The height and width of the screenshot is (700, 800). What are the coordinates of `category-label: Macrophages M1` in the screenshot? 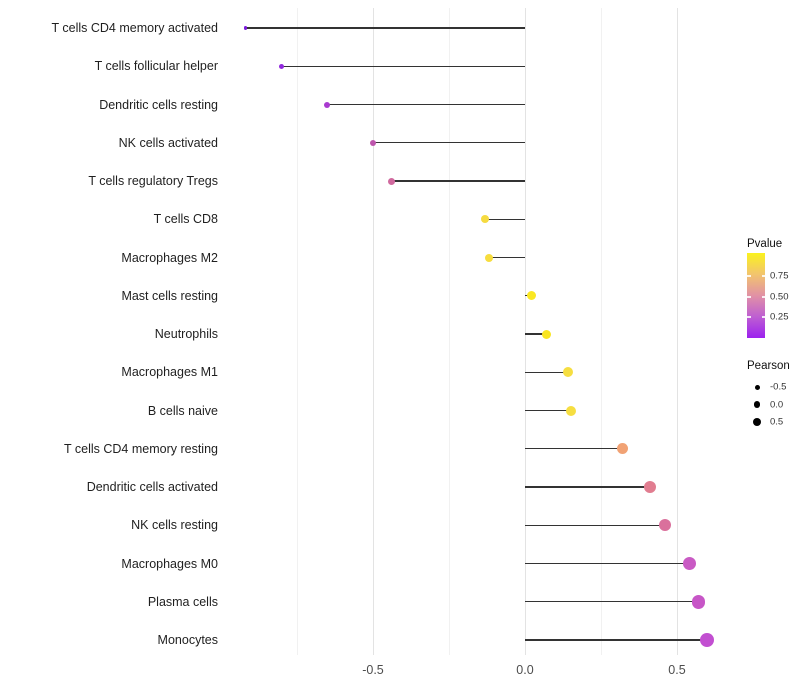 It's located at (169, 372).